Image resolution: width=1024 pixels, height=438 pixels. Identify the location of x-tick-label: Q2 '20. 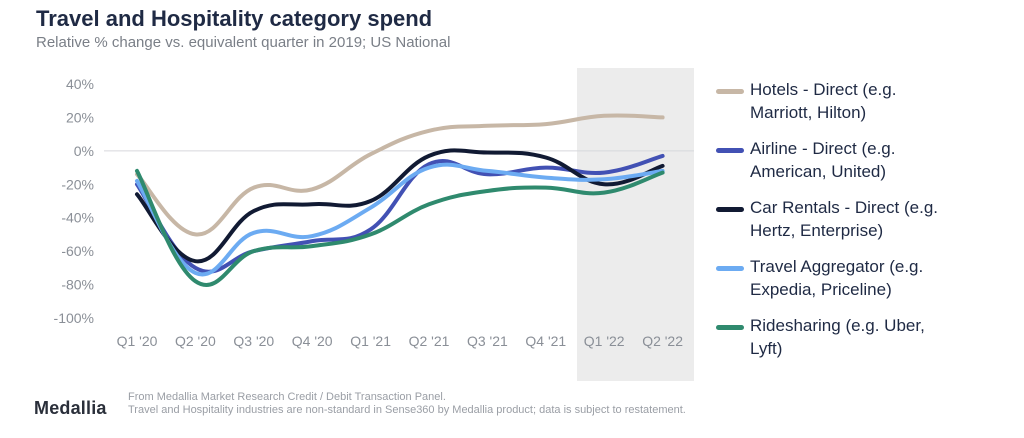
(195, 341).